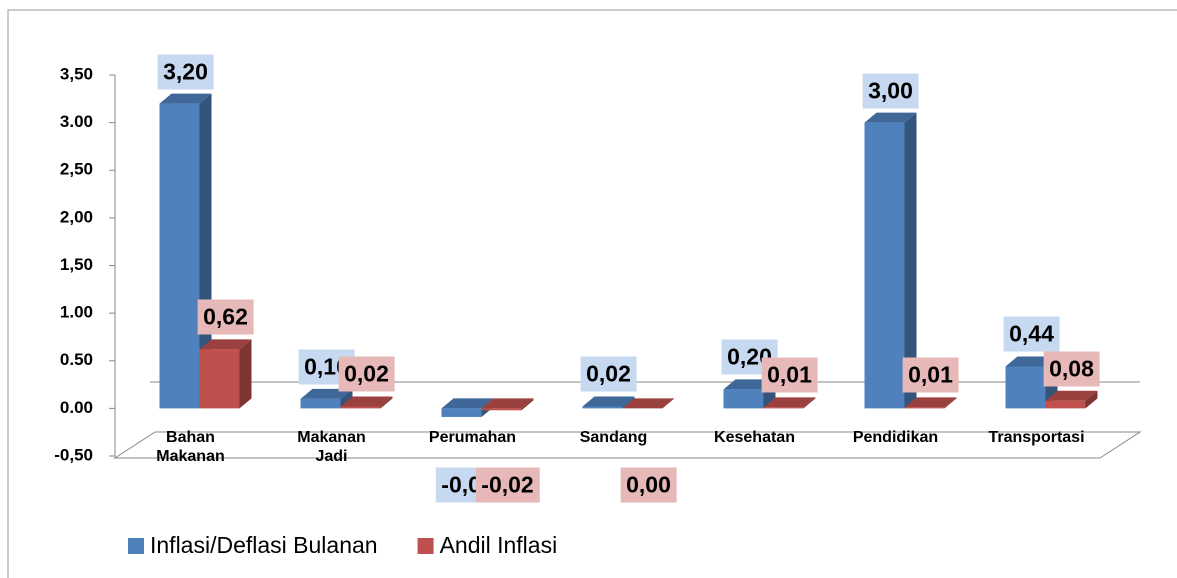 This screenshot has height=578, width=1177. I want to click on y-tick-label: 1,50, so click(76, 264).